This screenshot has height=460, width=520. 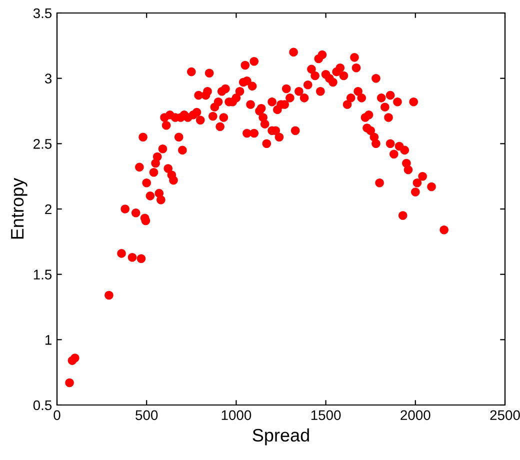 I want to click on y-tick-label: 3, so click(x=48, y=79).